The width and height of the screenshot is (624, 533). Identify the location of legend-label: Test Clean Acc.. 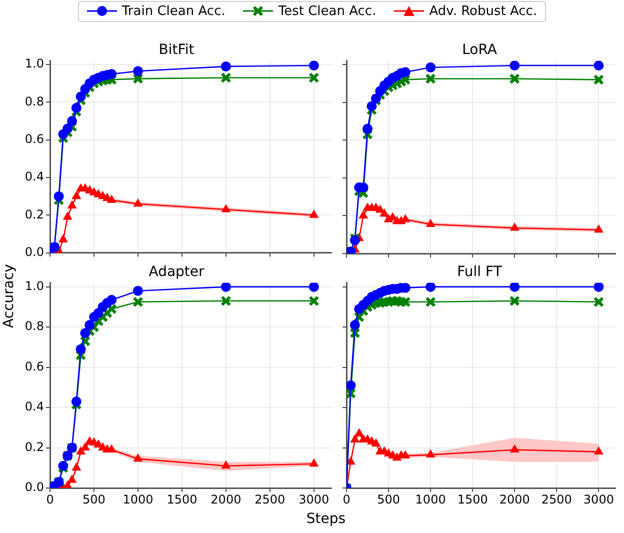
(327, 11).